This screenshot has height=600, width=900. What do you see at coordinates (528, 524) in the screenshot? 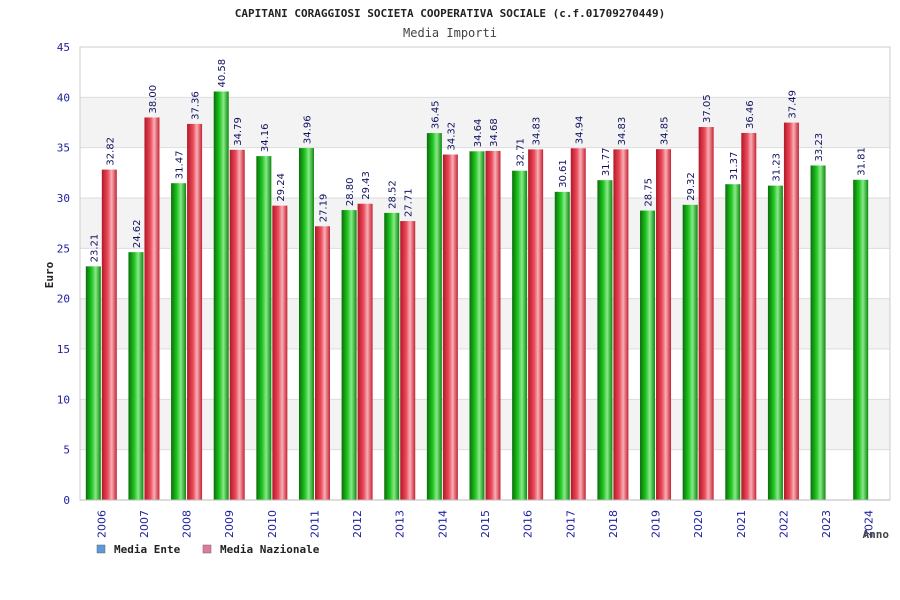
I see `x-tick-label: 2016` at bounding box center [528, 524].